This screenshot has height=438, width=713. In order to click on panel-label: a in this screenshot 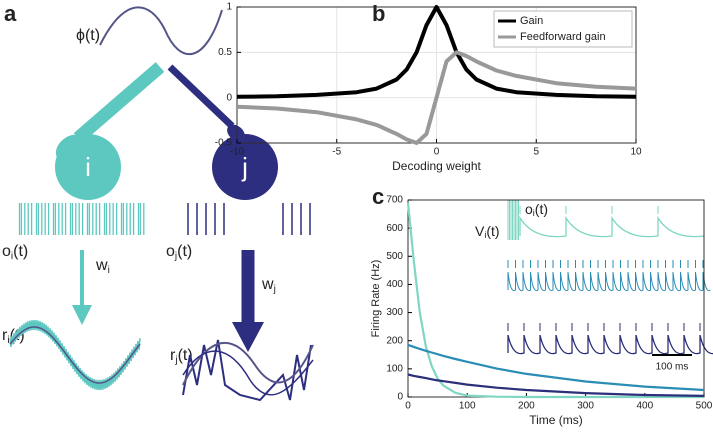, I will do `click(10, 13)`.